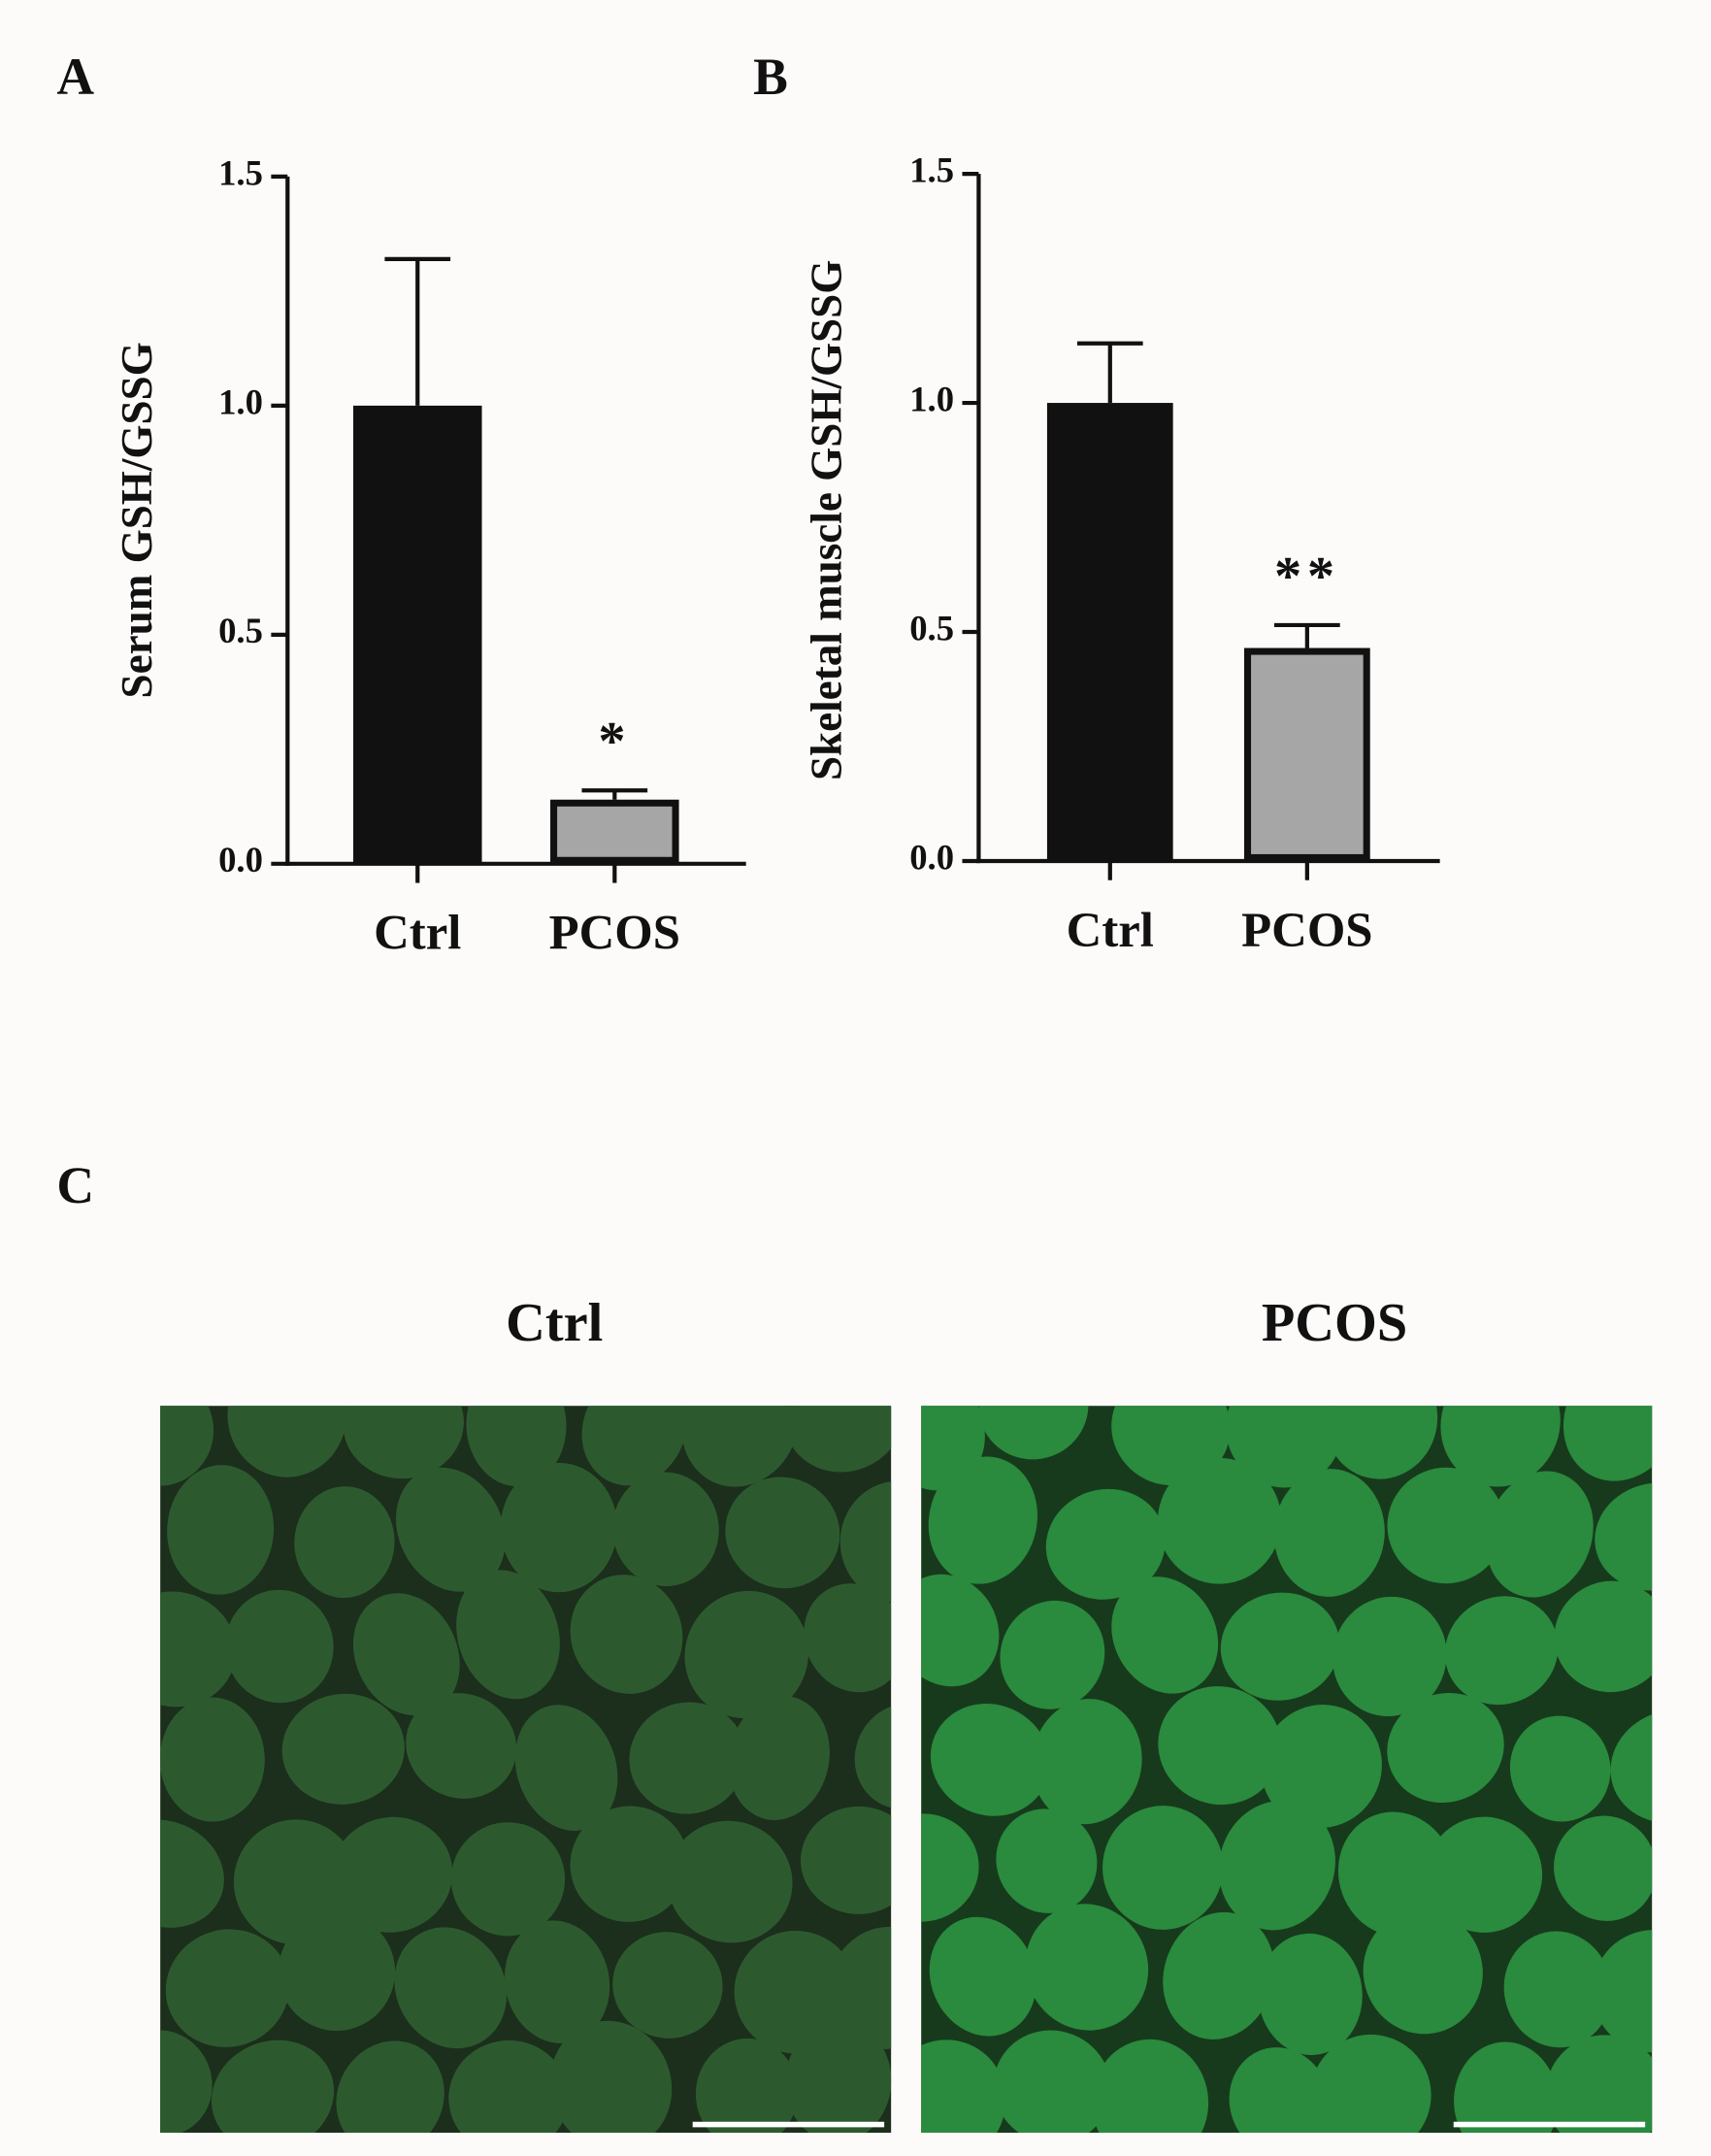 This screenshot has height=2156, width=1711. Describe the element at coordinates (770, 77) in the screenshot. I see `panel-label: B` at that location.